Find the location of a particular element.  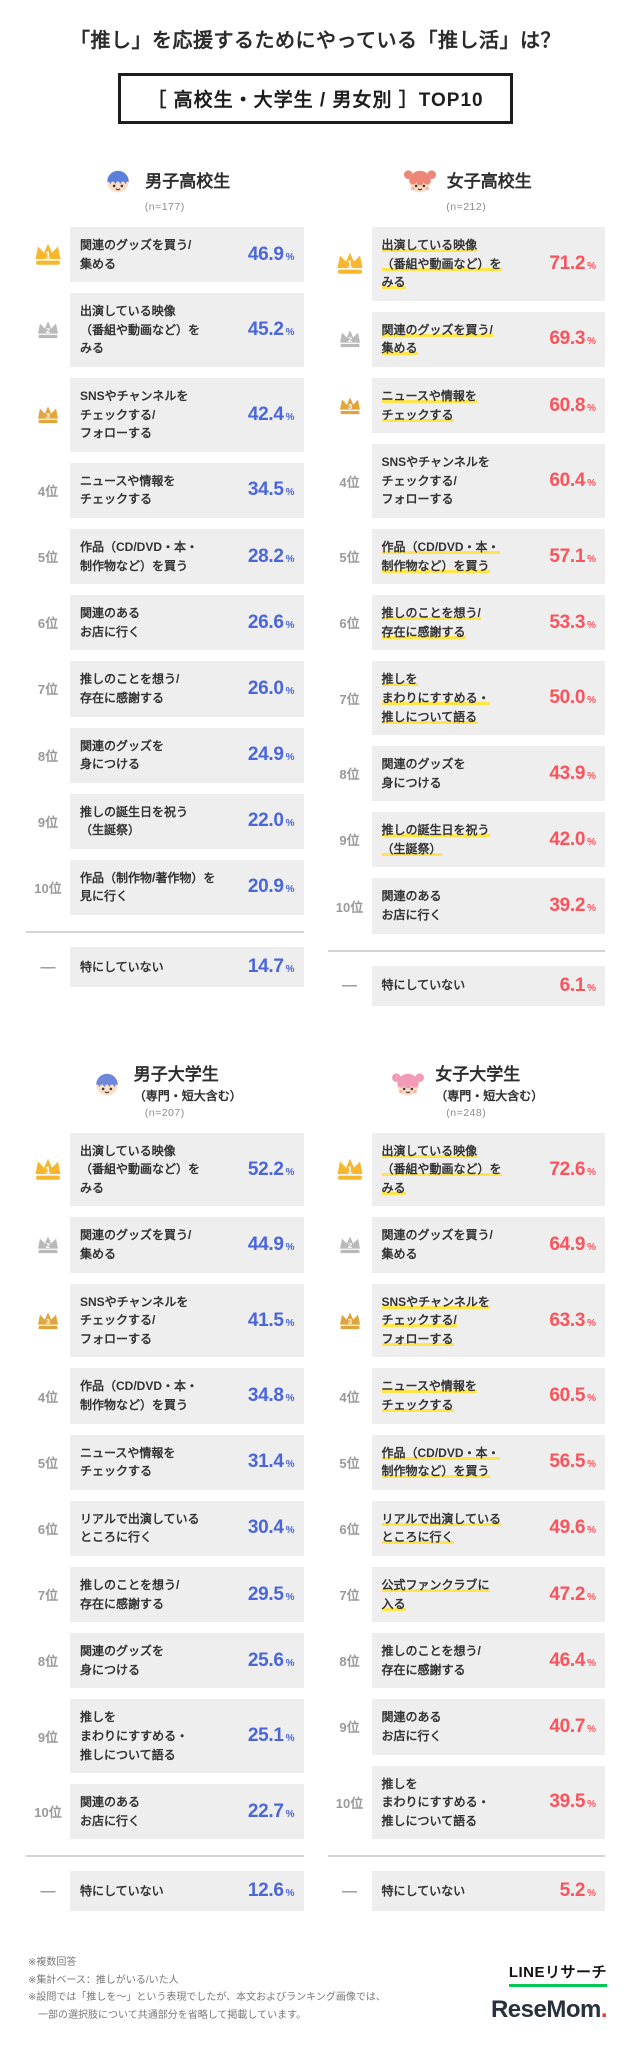

item-box: ニュースや情報を チェックする 34.5% is located at coordinates (187, 490).